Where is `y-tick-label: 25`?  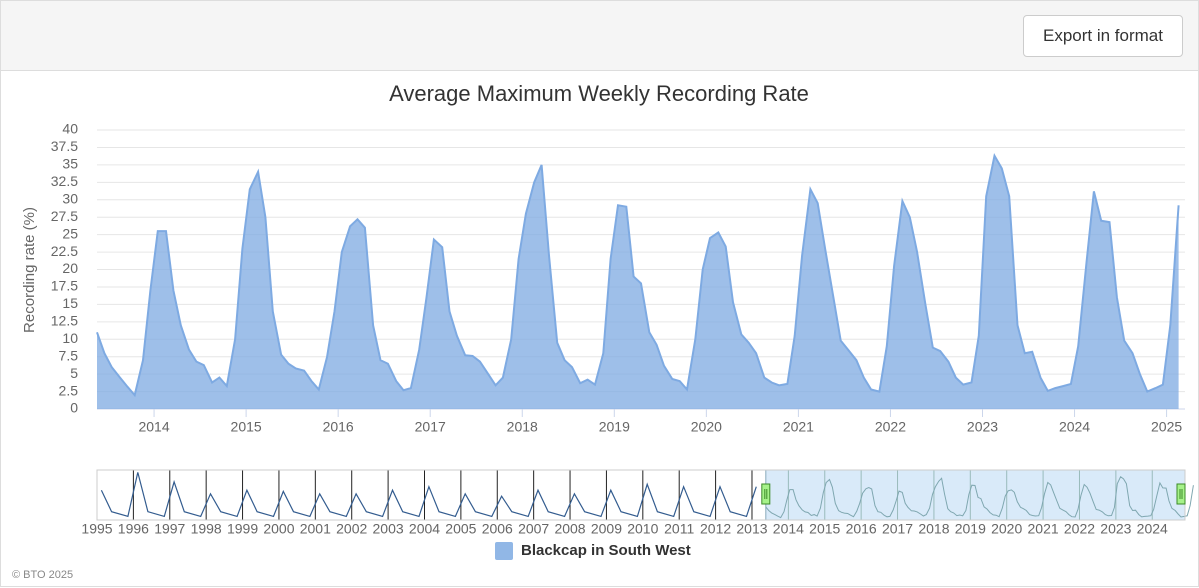 y-tick-label: 25 is located at coordinates (70, 233).